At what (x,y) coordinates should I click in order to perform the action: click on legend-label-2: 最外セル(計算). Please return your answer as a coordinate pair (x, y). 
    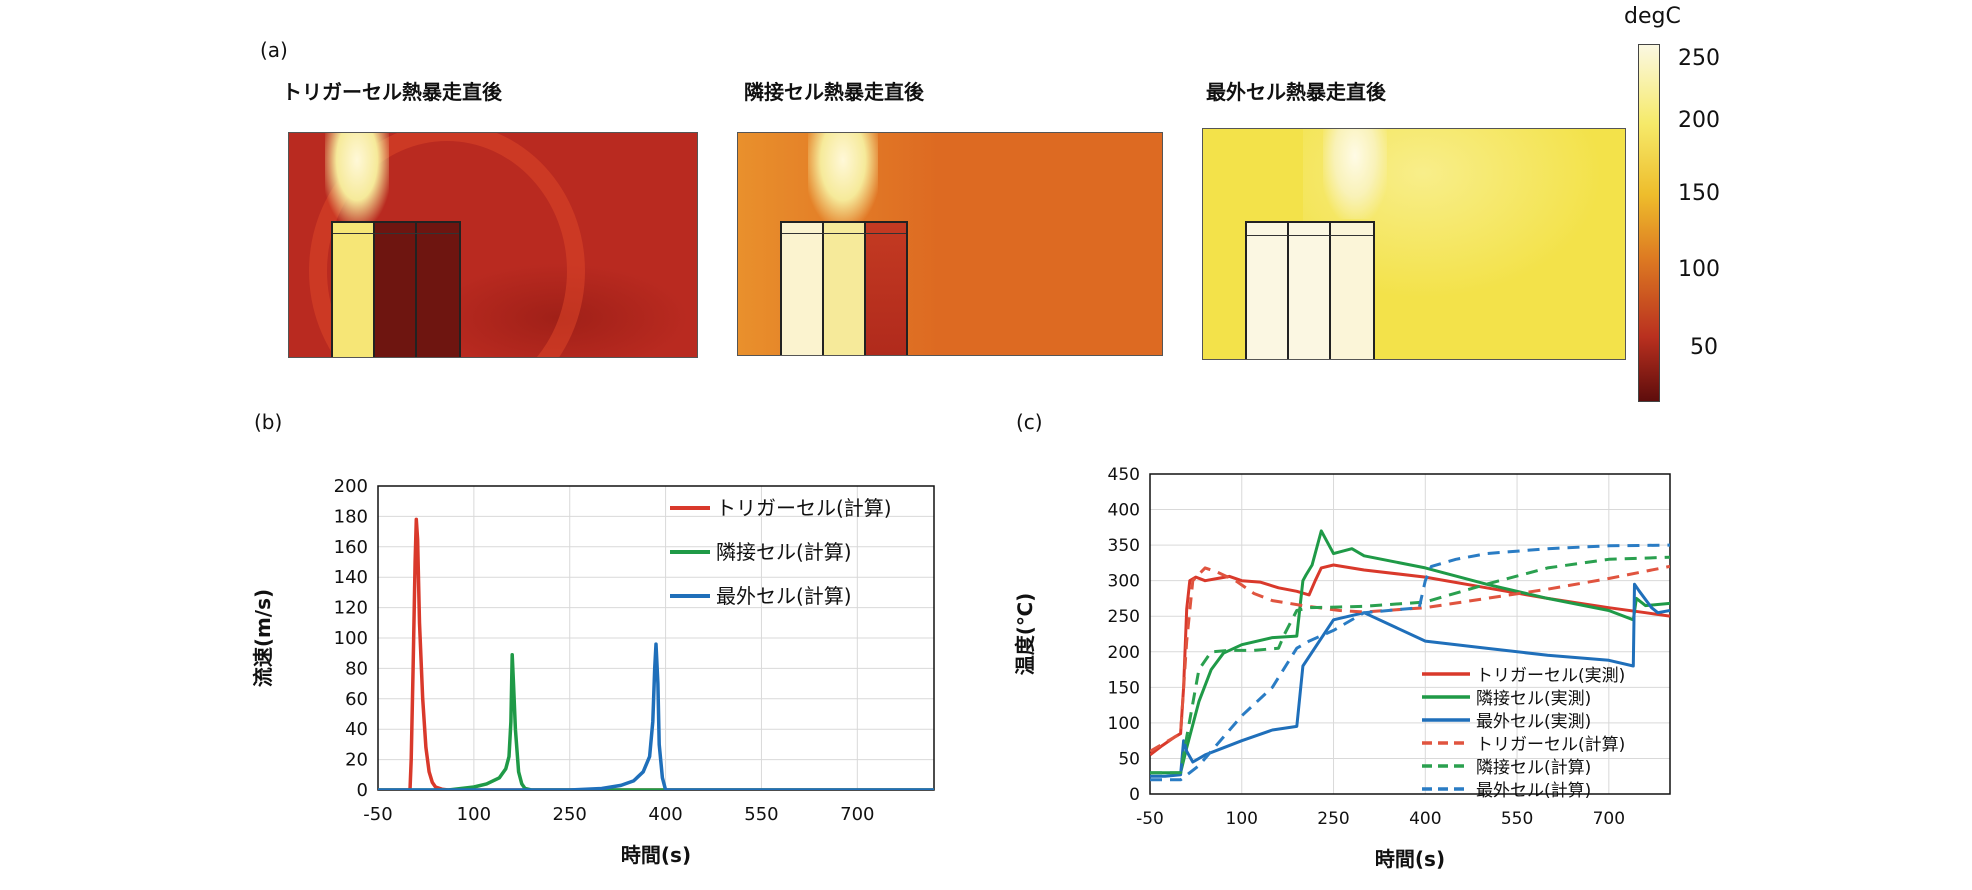
    Looking at the image, I should click on (784, 596).